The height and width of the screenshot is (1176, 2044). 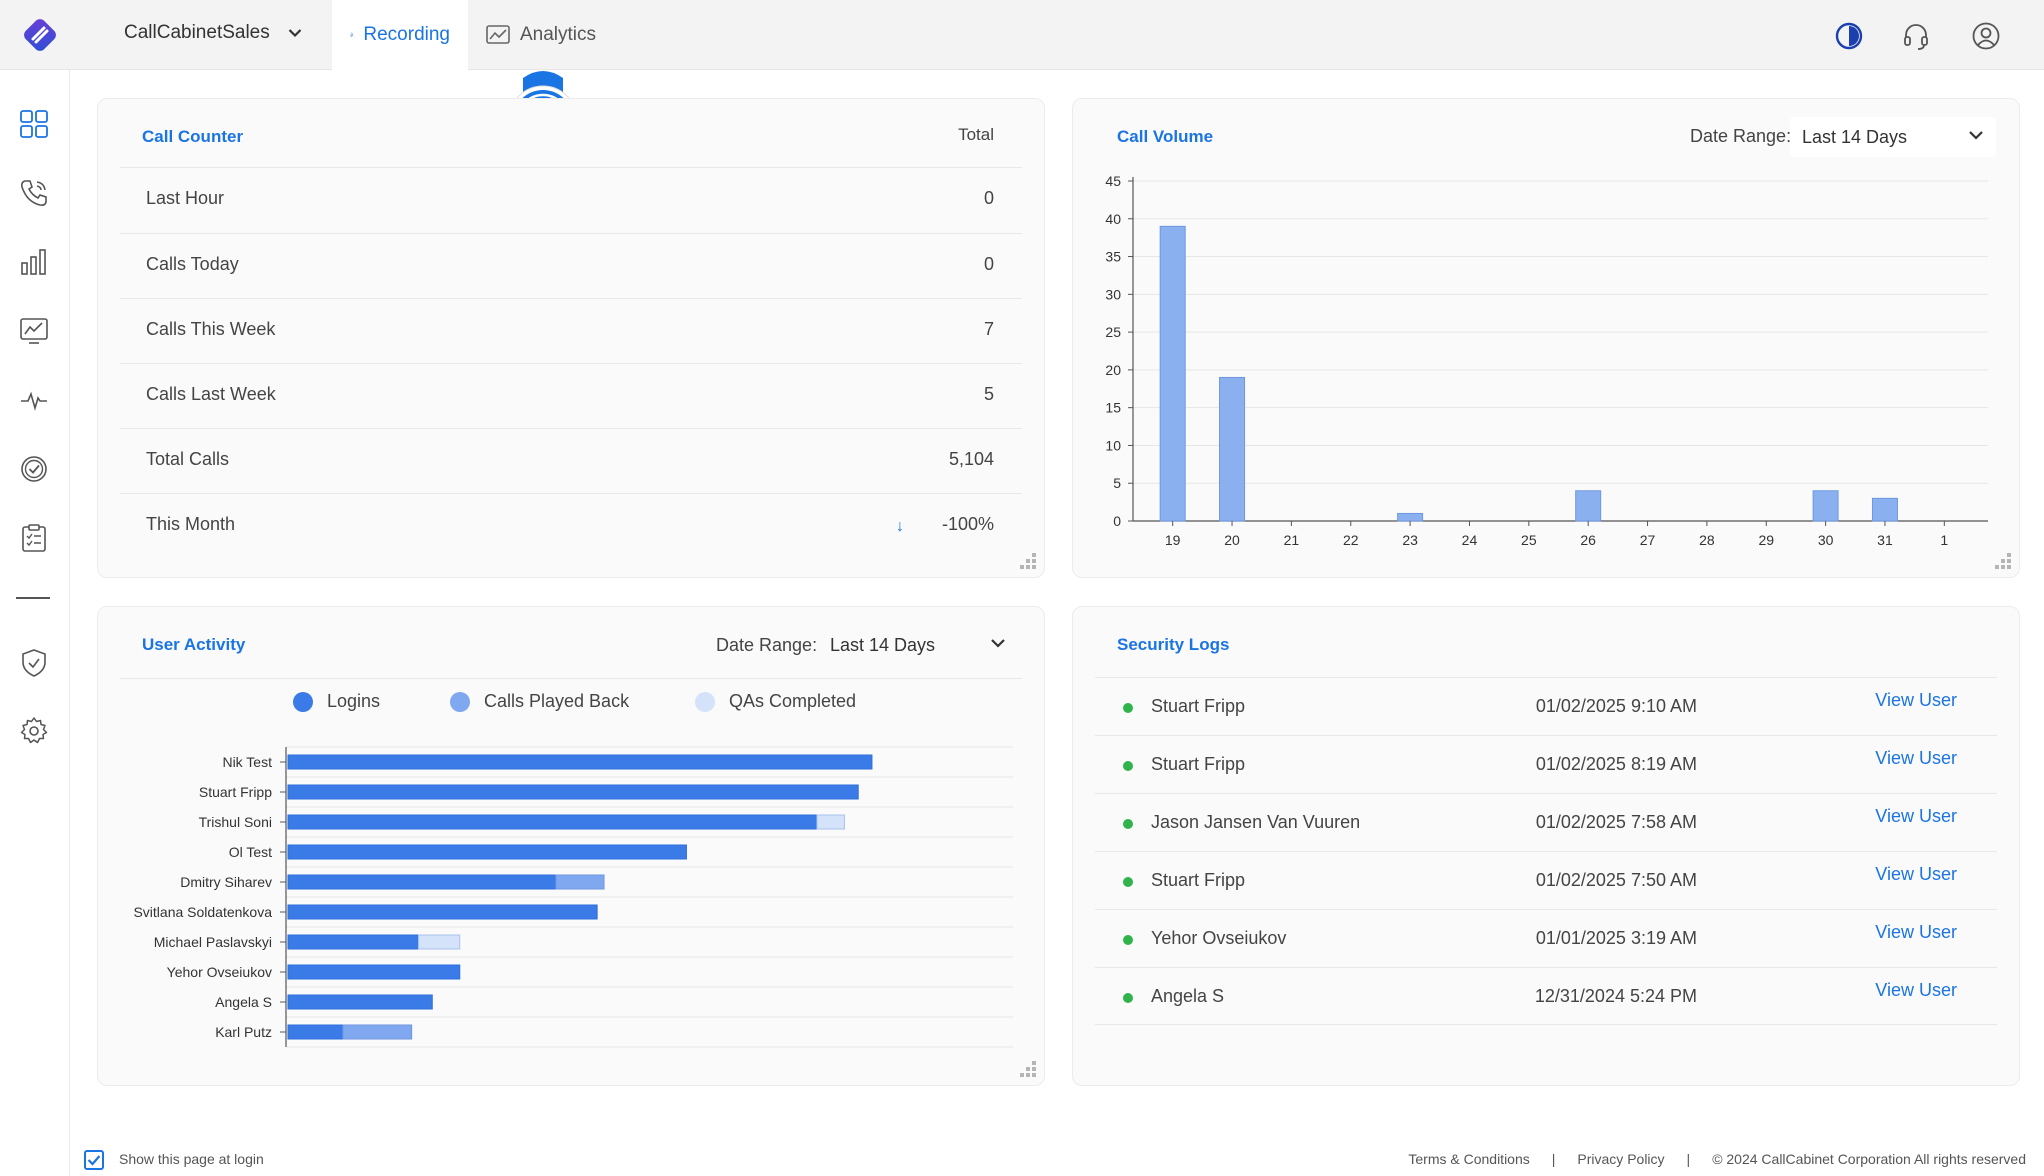 What do you see at coordinates (40, 35) in the screenshot?
I see `callcabinet-logo-icon` at bounding box center [40, 35].